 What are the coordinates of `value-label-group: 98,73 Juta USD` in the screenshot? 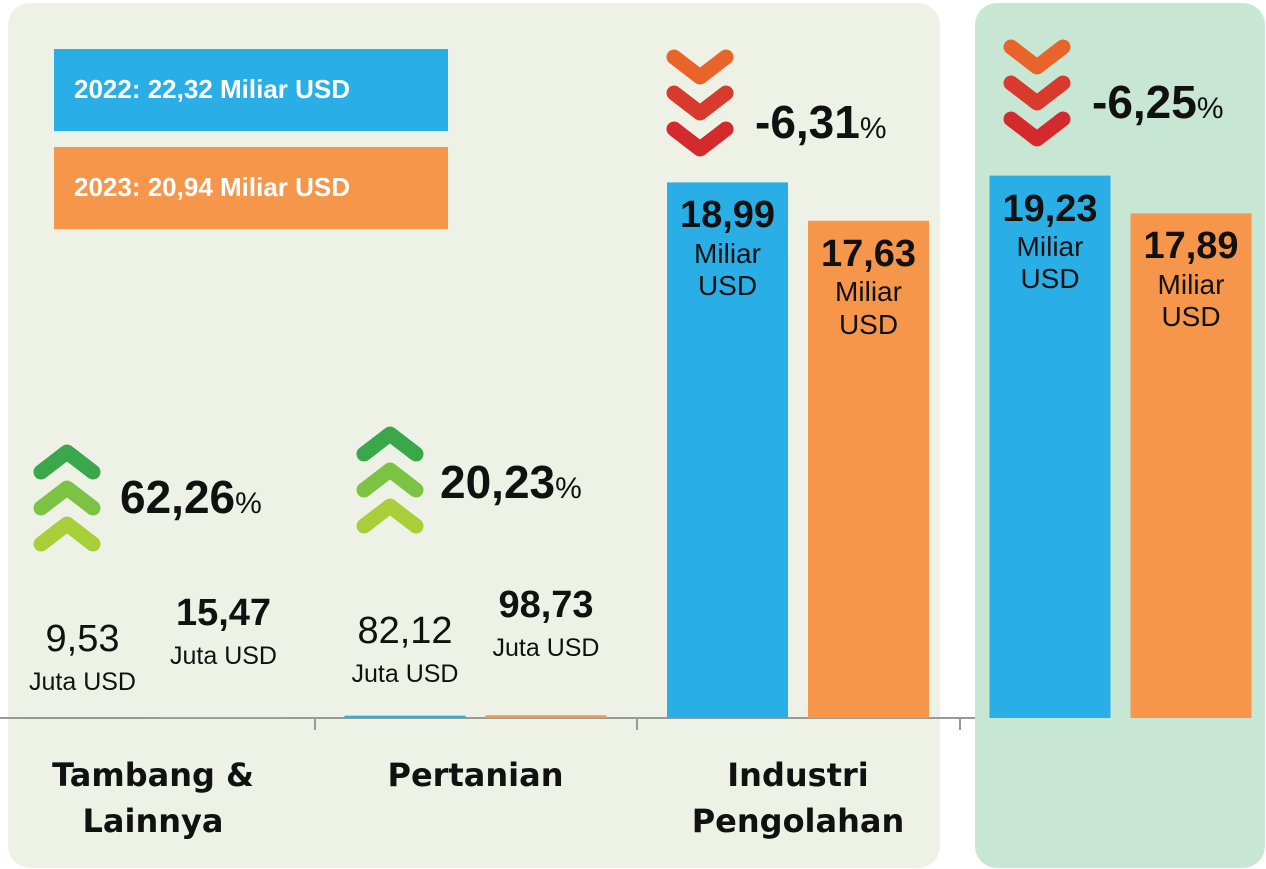 It's located at (546, 623).